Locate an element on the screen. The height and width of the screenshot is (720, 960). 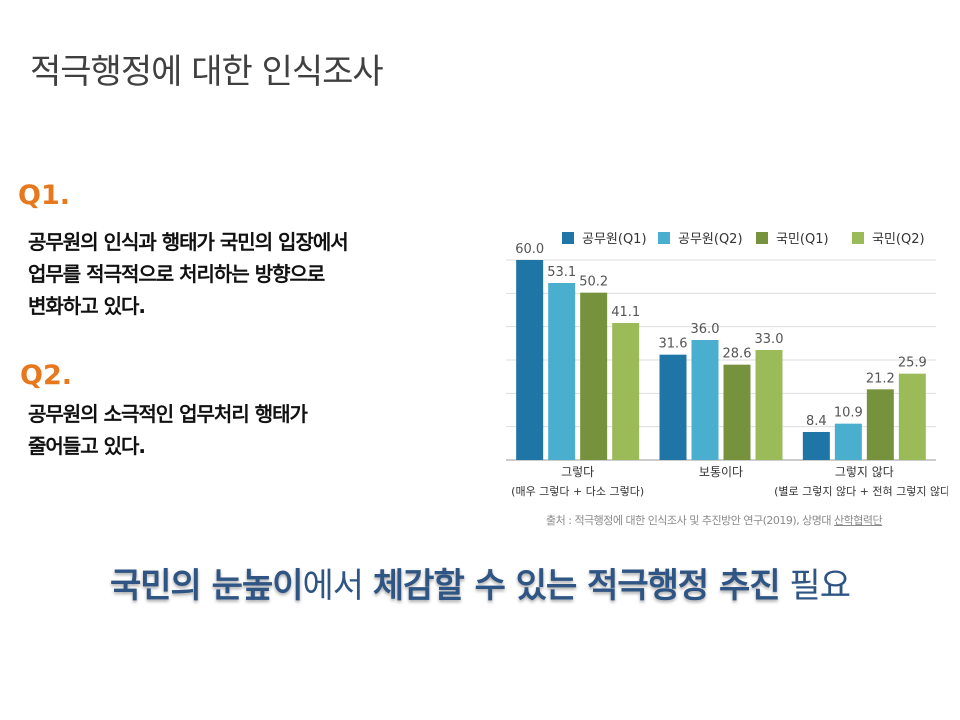
source-org: 산학협력단 is located at coordinates (858, 520).